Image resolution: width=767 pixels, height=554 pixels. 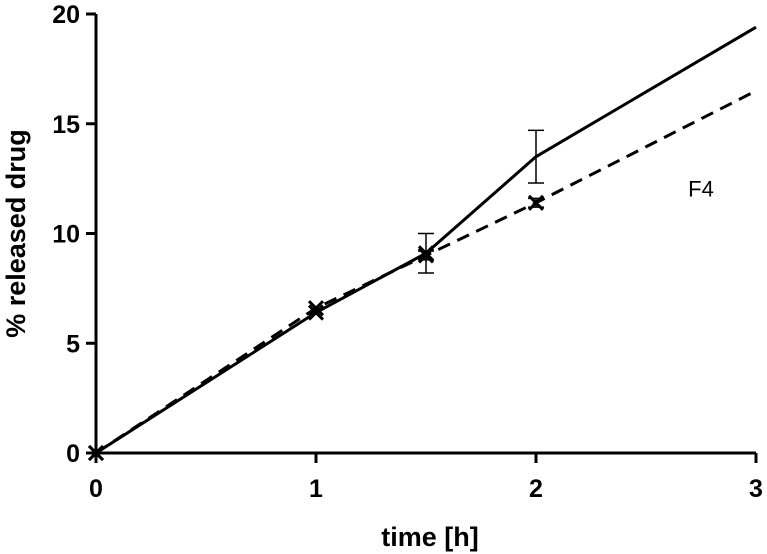 I want to click on x-tick-label: 3, so click(x=756, y=489).